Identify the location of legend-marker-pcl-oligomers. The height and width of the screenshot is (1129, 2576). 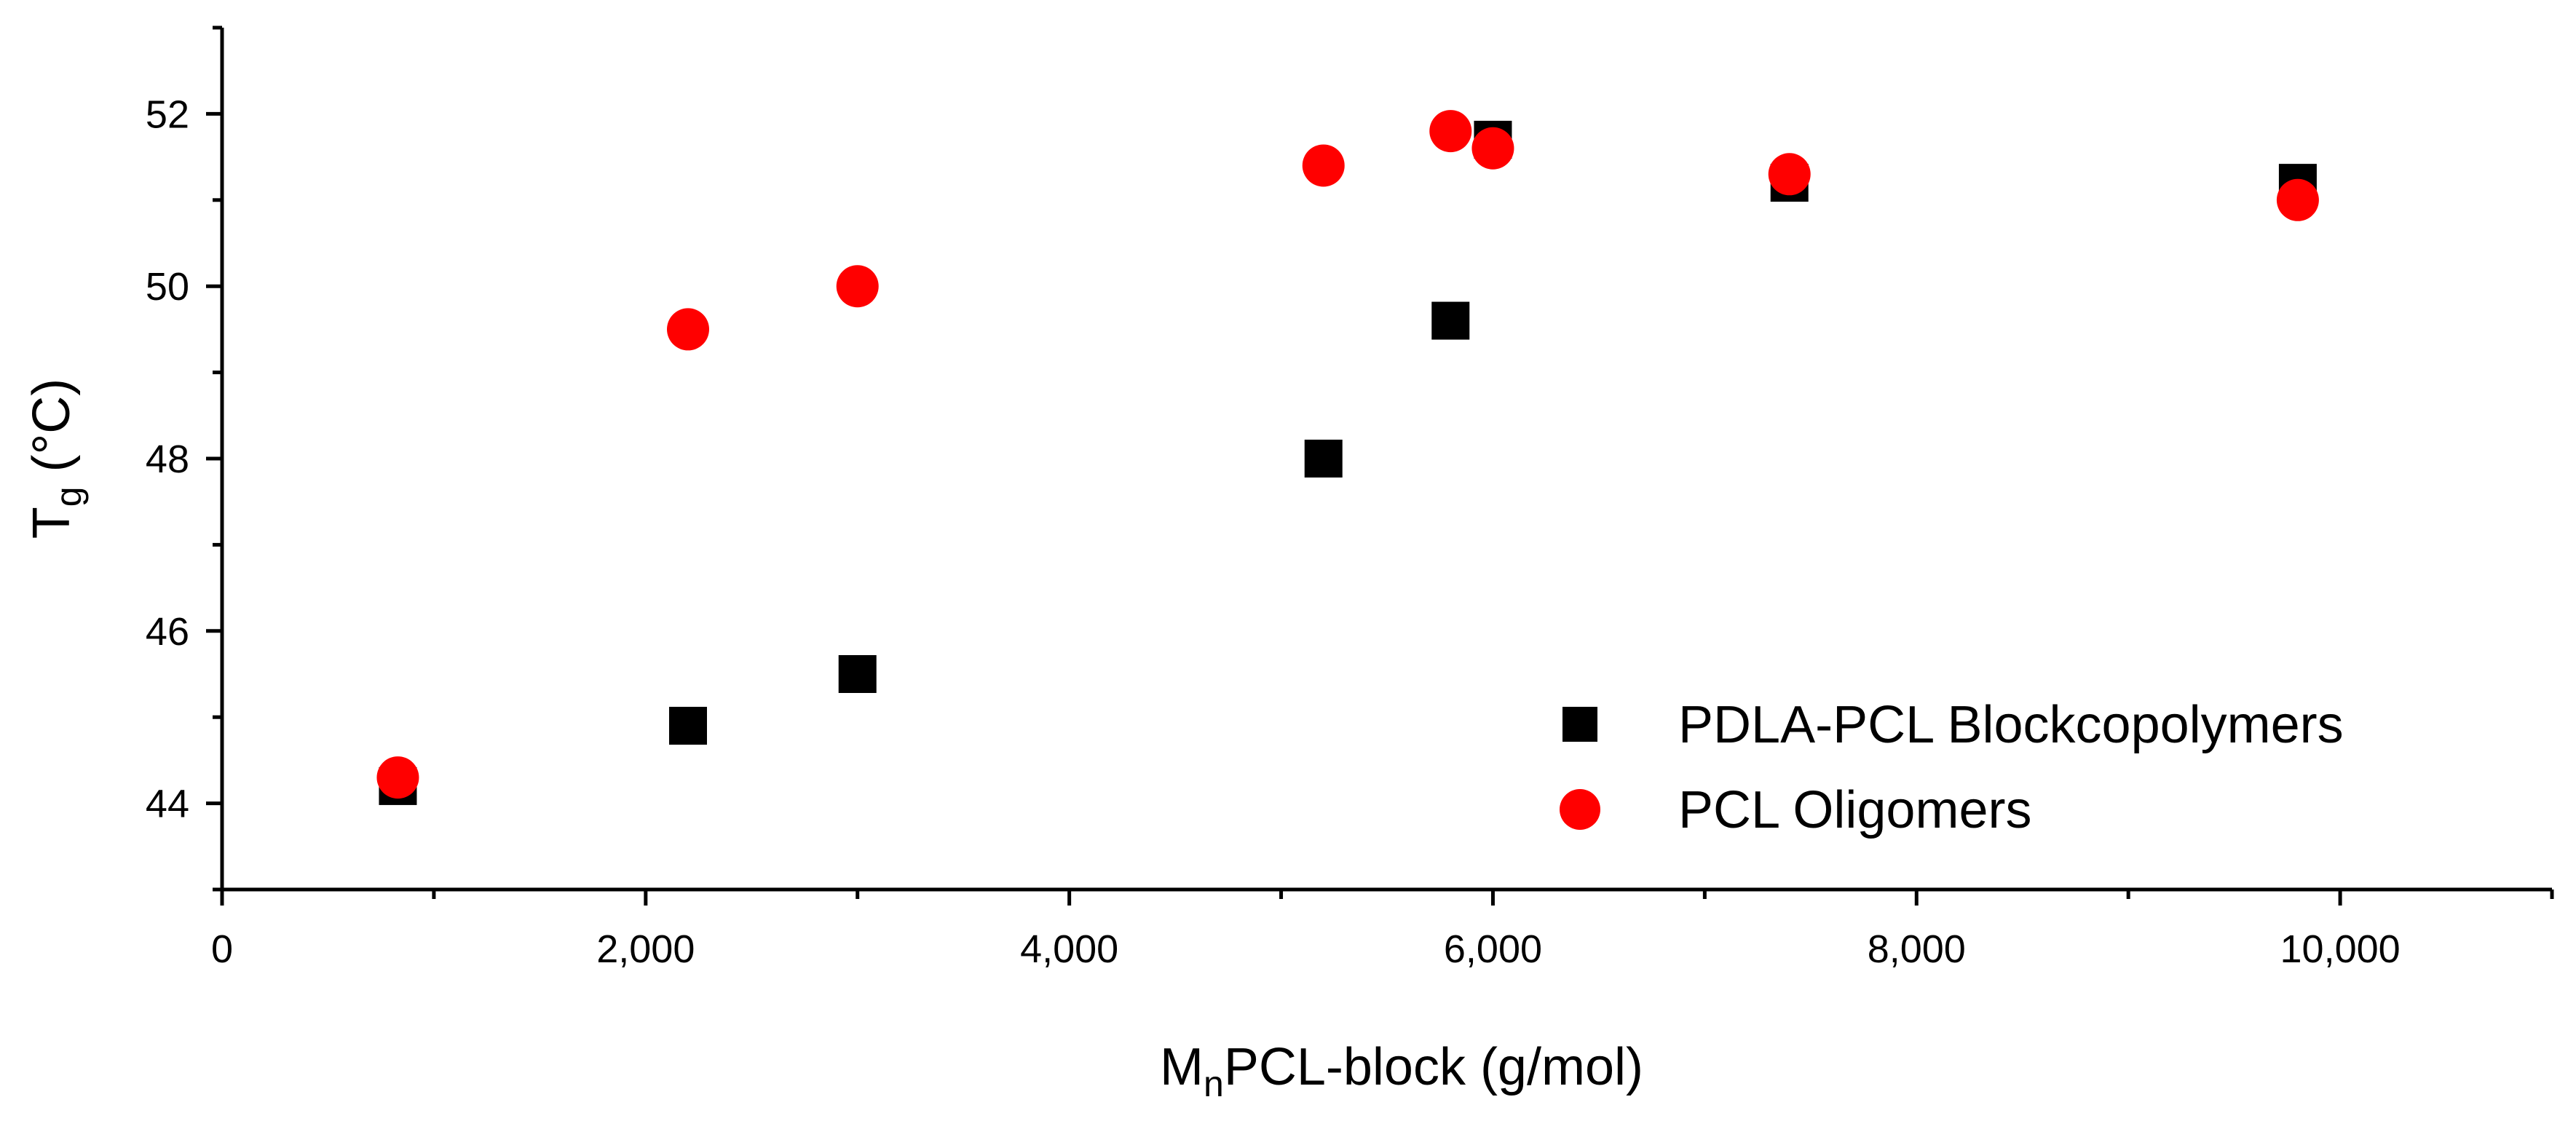
(1580, 809).